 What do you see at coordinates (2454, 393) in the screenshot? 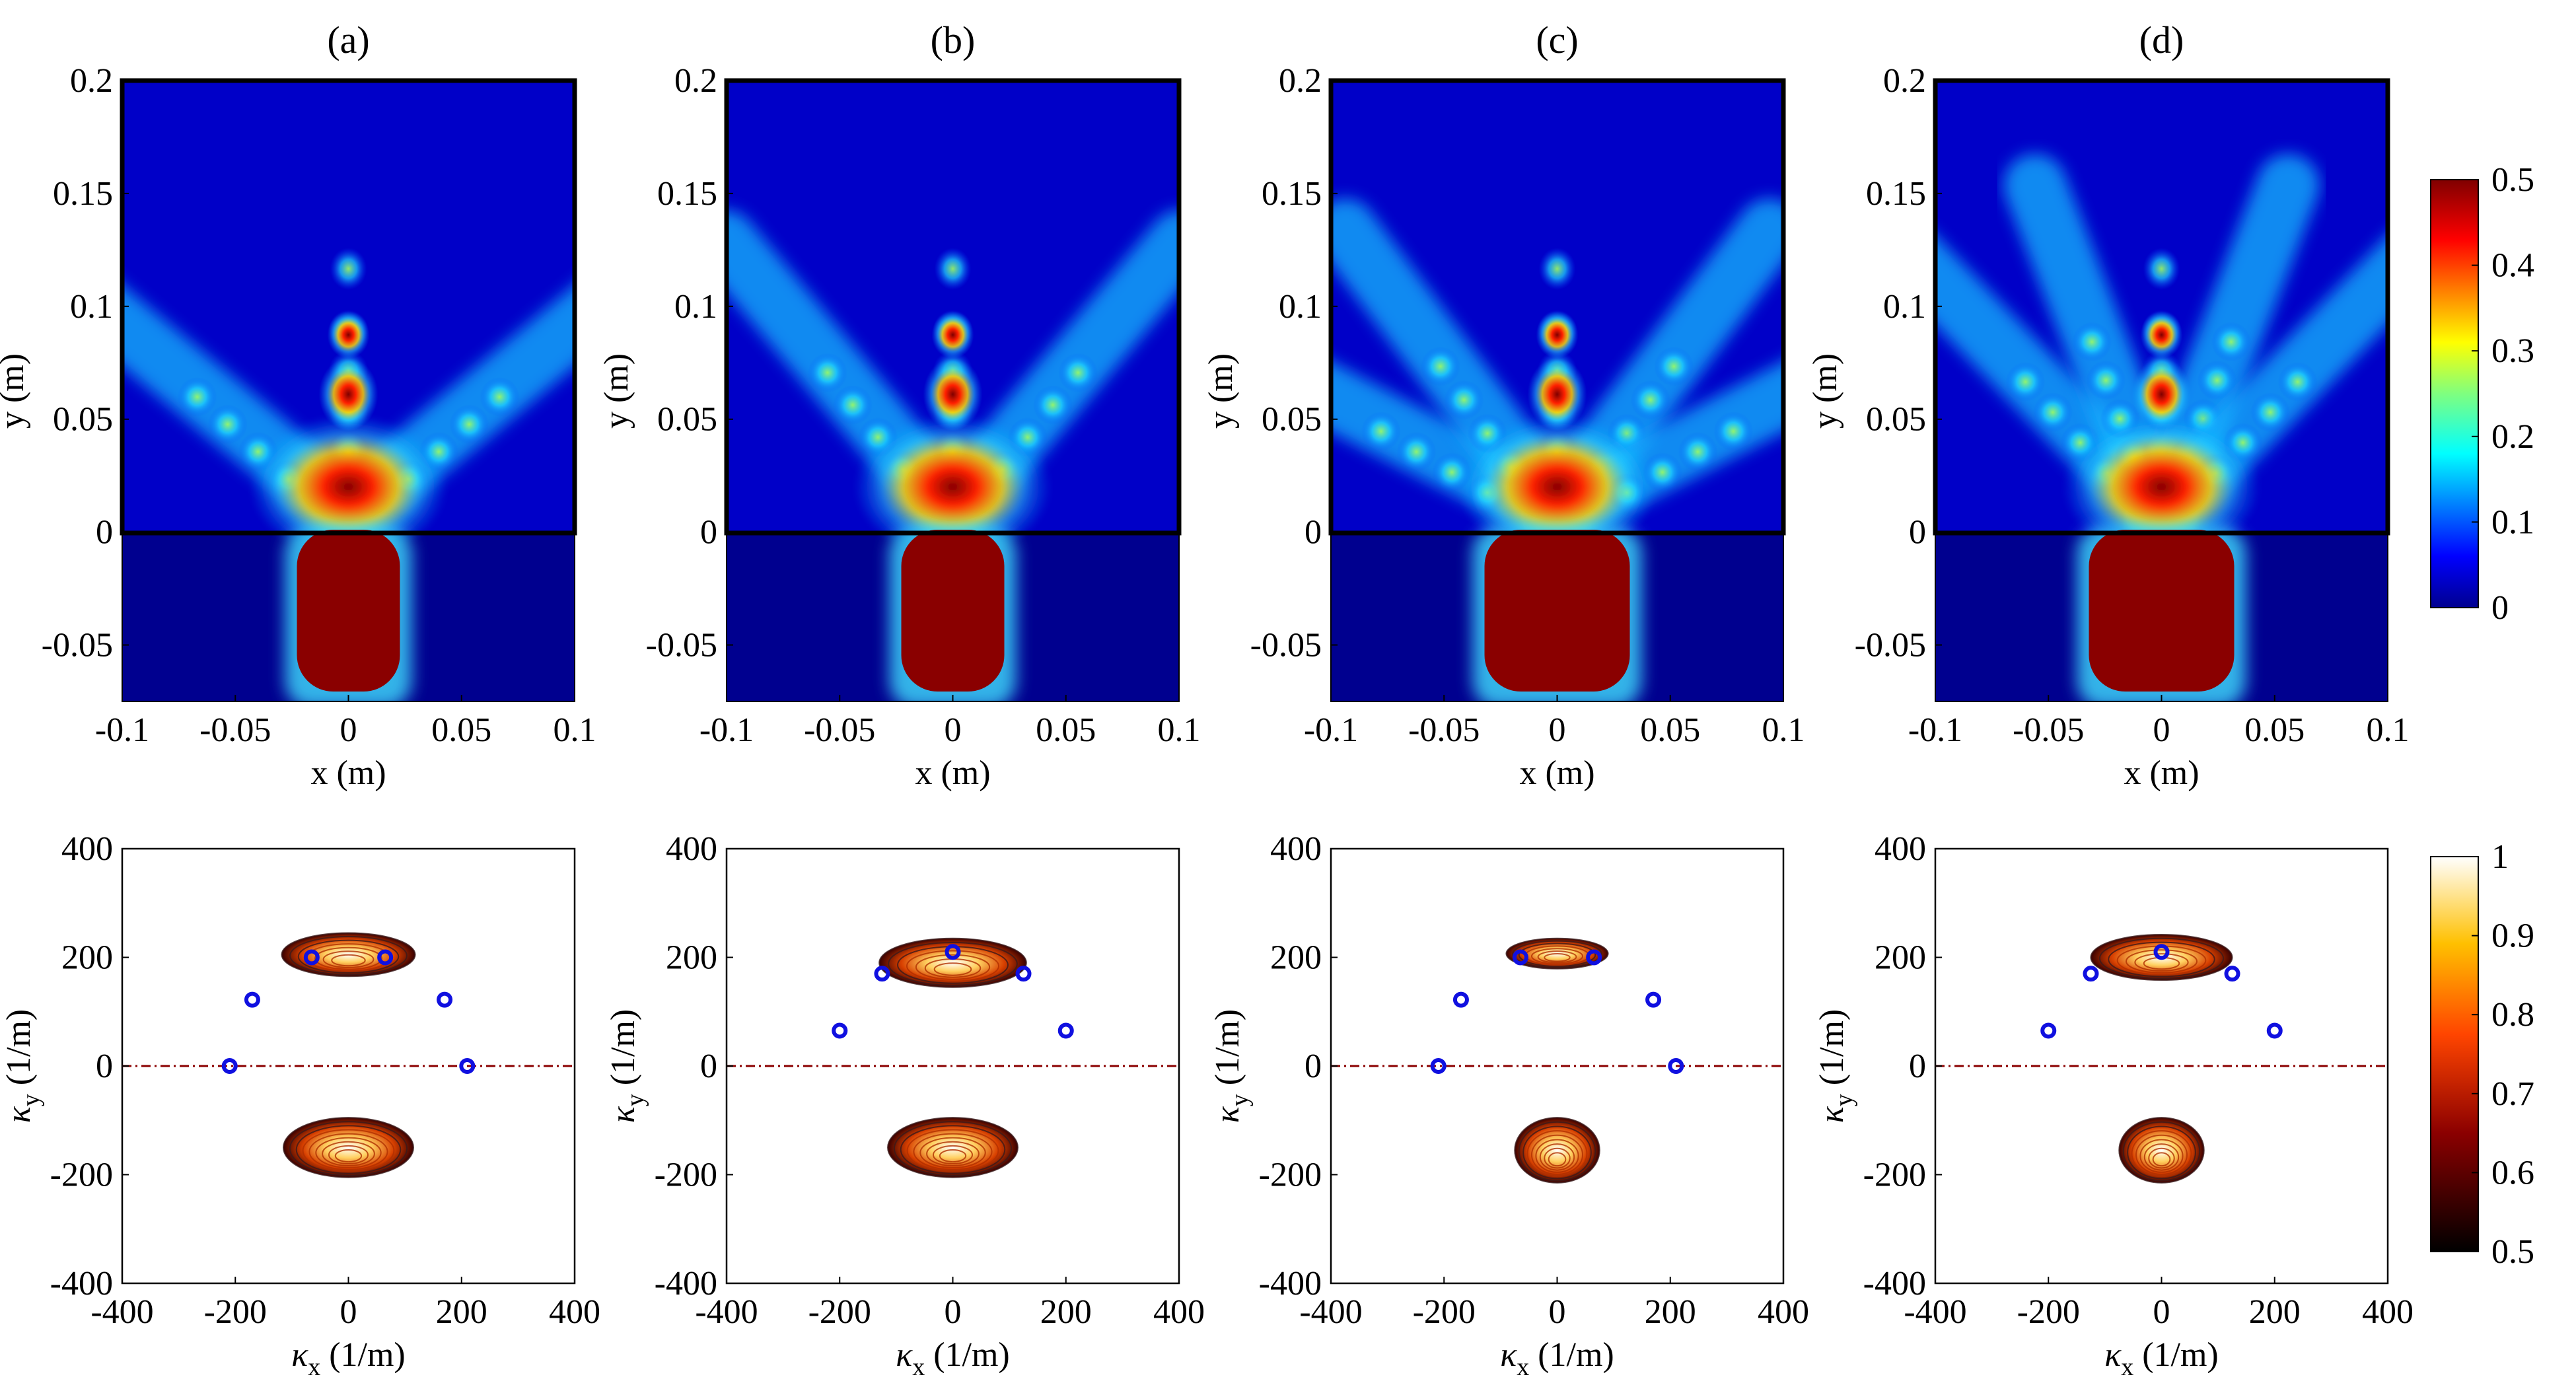
I see `colorbar-scale` at bounding box center [2454, 393].